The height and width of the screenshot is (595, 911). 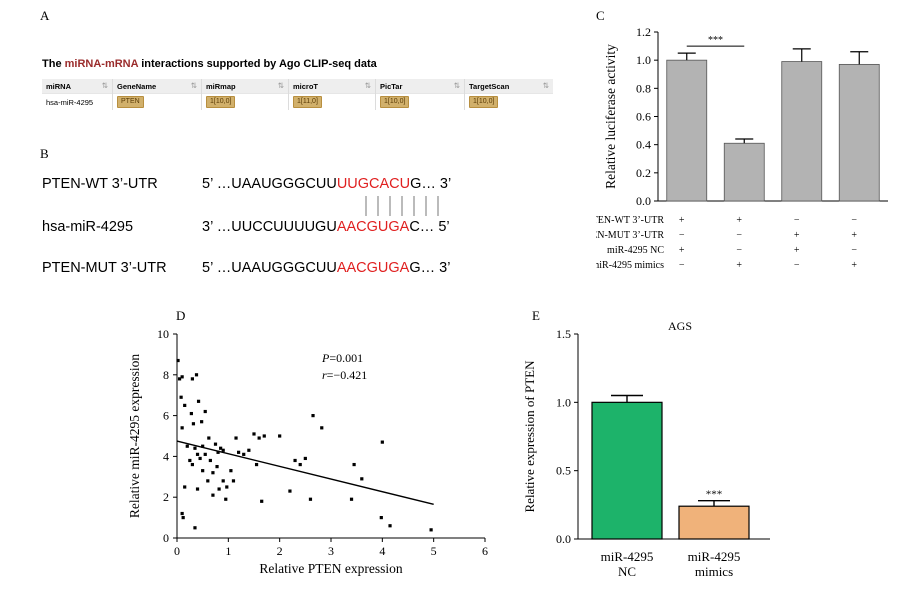 What do you see at coordinates (228, 551) in the screenshot?
I see `x-tick-label: 1` at bounding box center [228, 551].